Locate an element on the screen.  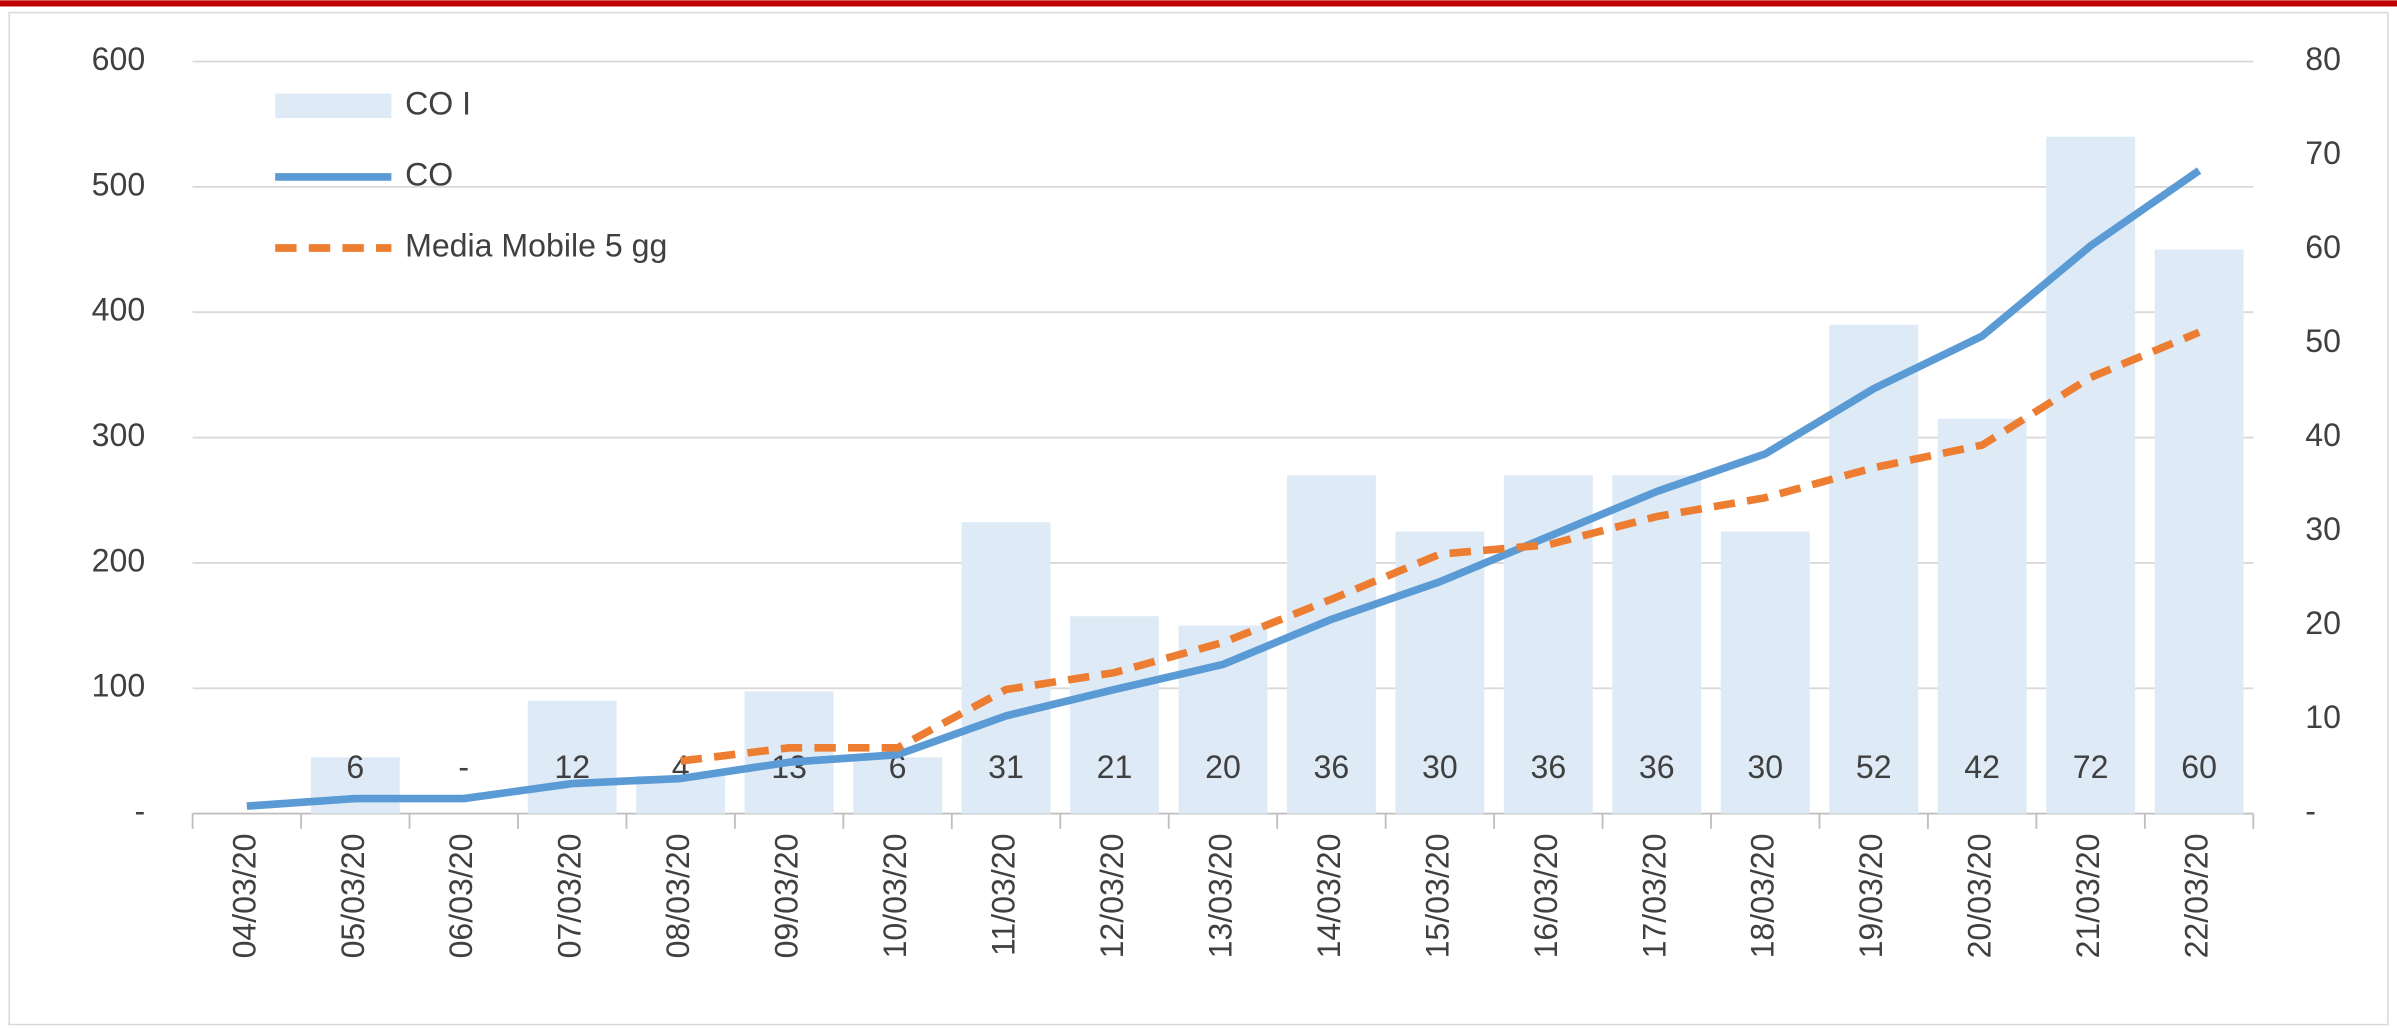
y2-tick-label: 80 is located at coordinates (2323, 59).